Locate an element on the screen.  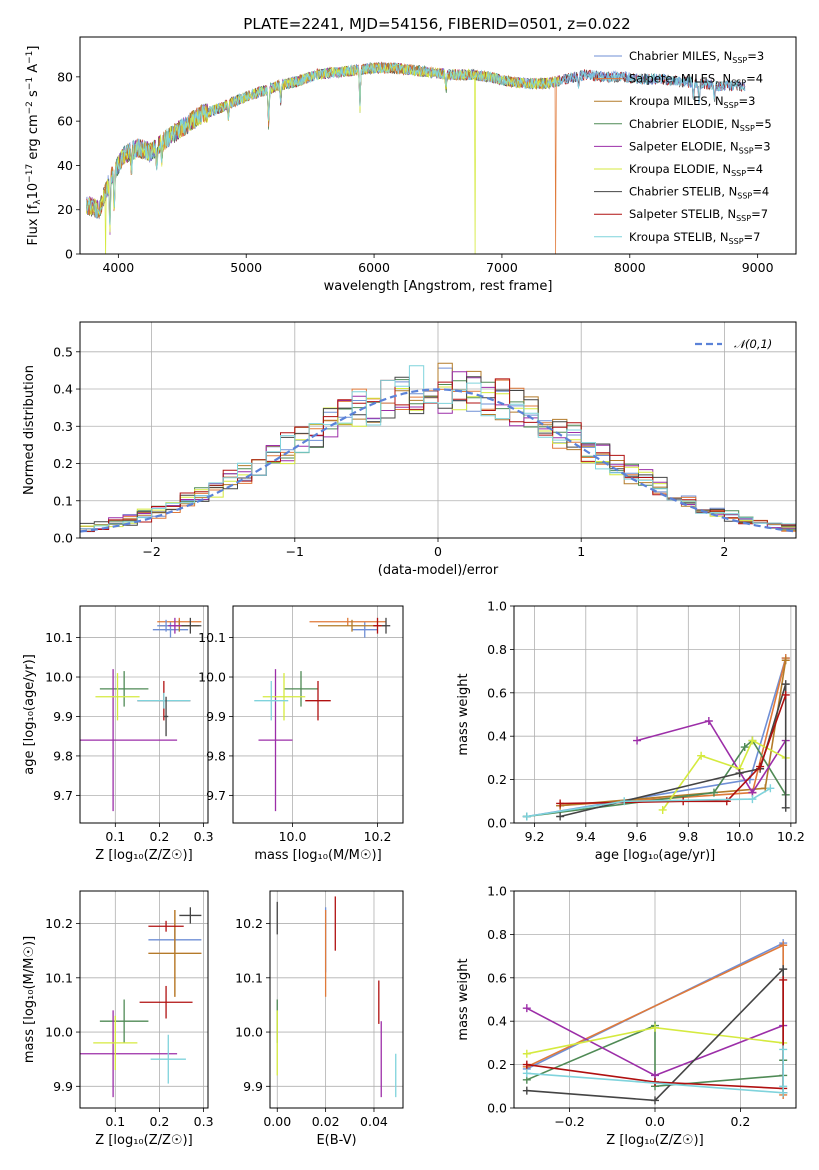
x-tick-label: −0.2 is located at coordinates (569, 1121).